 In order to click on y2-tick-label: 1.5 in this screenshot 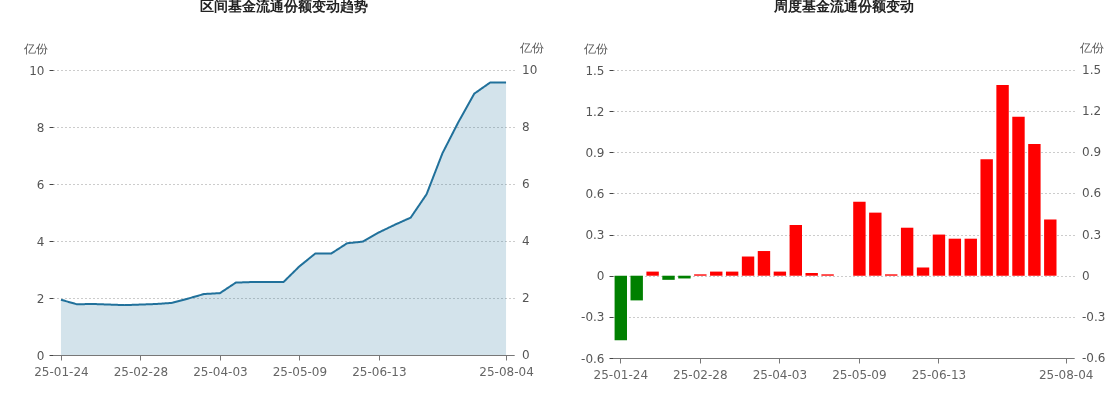, I will do `click(1092, 70)`.